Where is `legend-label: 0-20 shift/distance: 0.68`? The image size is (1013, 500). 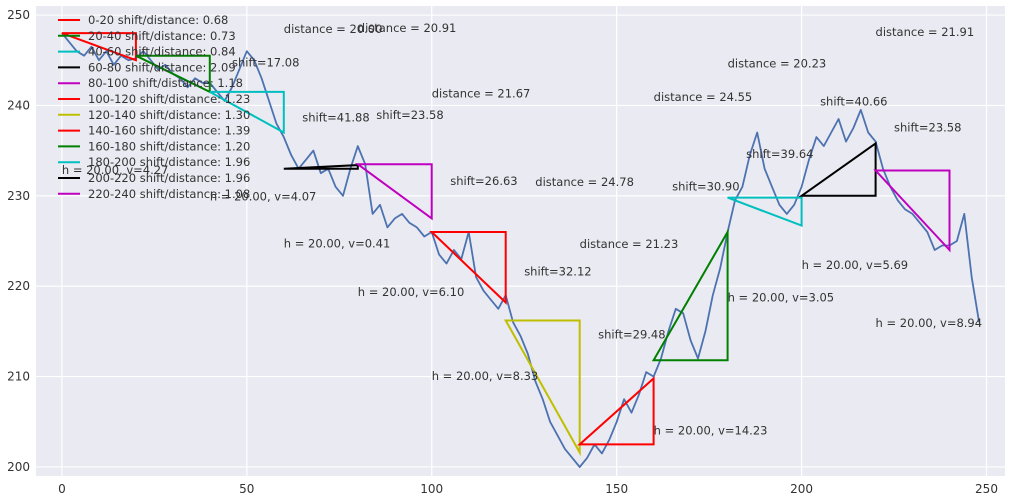
legend-label: 0-20 shift/distance: 0.68 is located at coordinates (158, 20).